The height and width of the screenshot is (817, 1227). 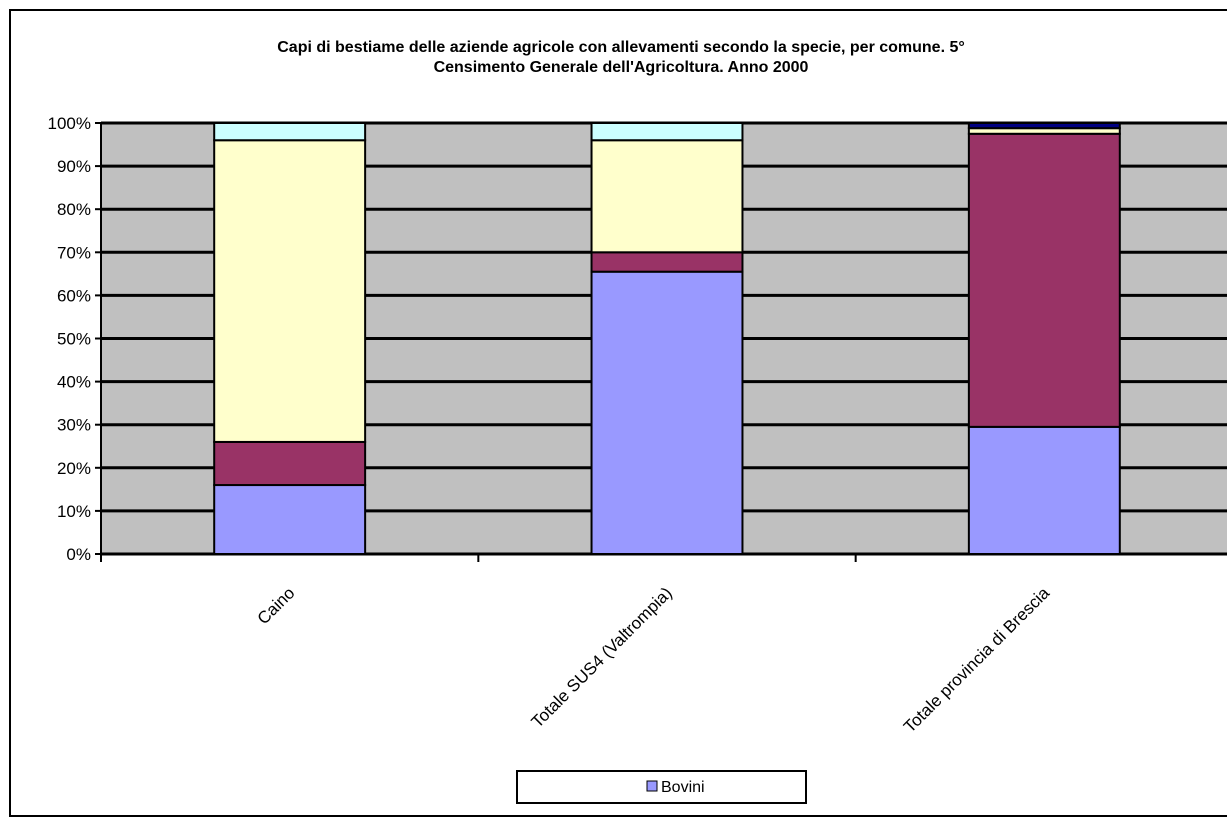 What do you see at coordinates (602, 657) in the screenshot?
I see `x-category-label: Totale SUS4 (Valtrompia)` at bounding box center [602, 657].